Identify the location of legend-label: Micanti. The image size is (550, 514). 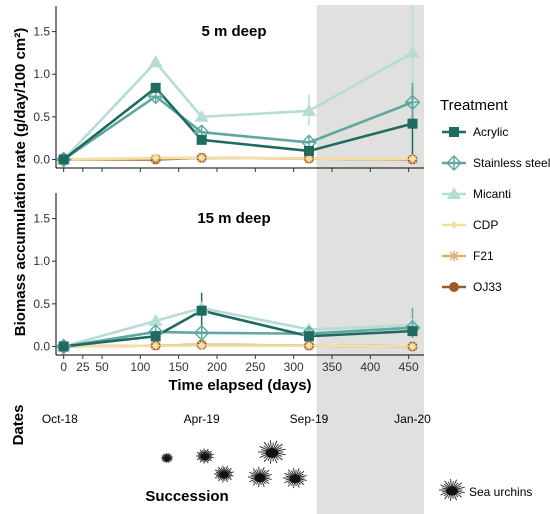
(492, 194).